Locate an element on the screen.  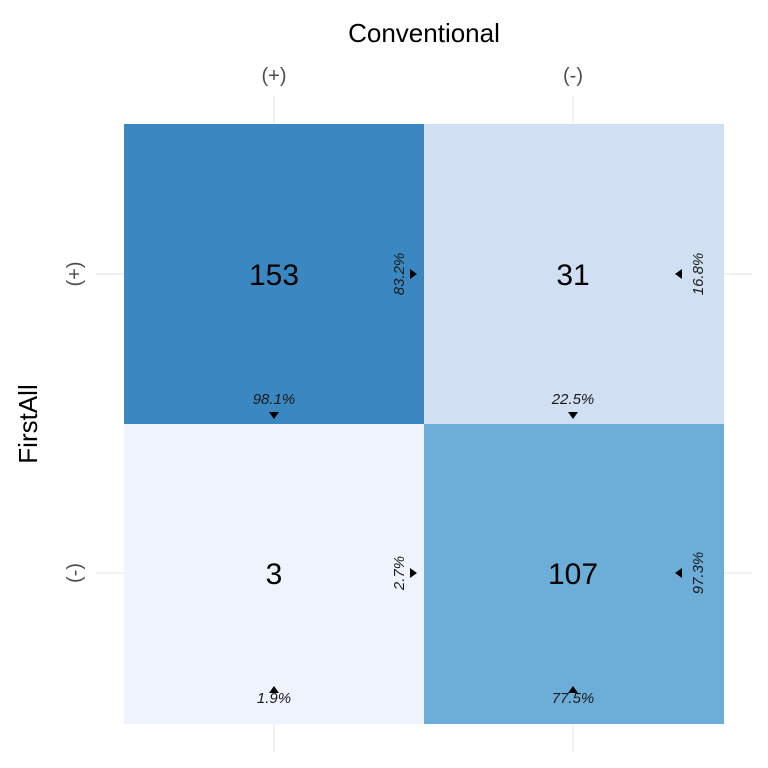
cell-count-1-1: 107 is located at coordinates (573, 574).